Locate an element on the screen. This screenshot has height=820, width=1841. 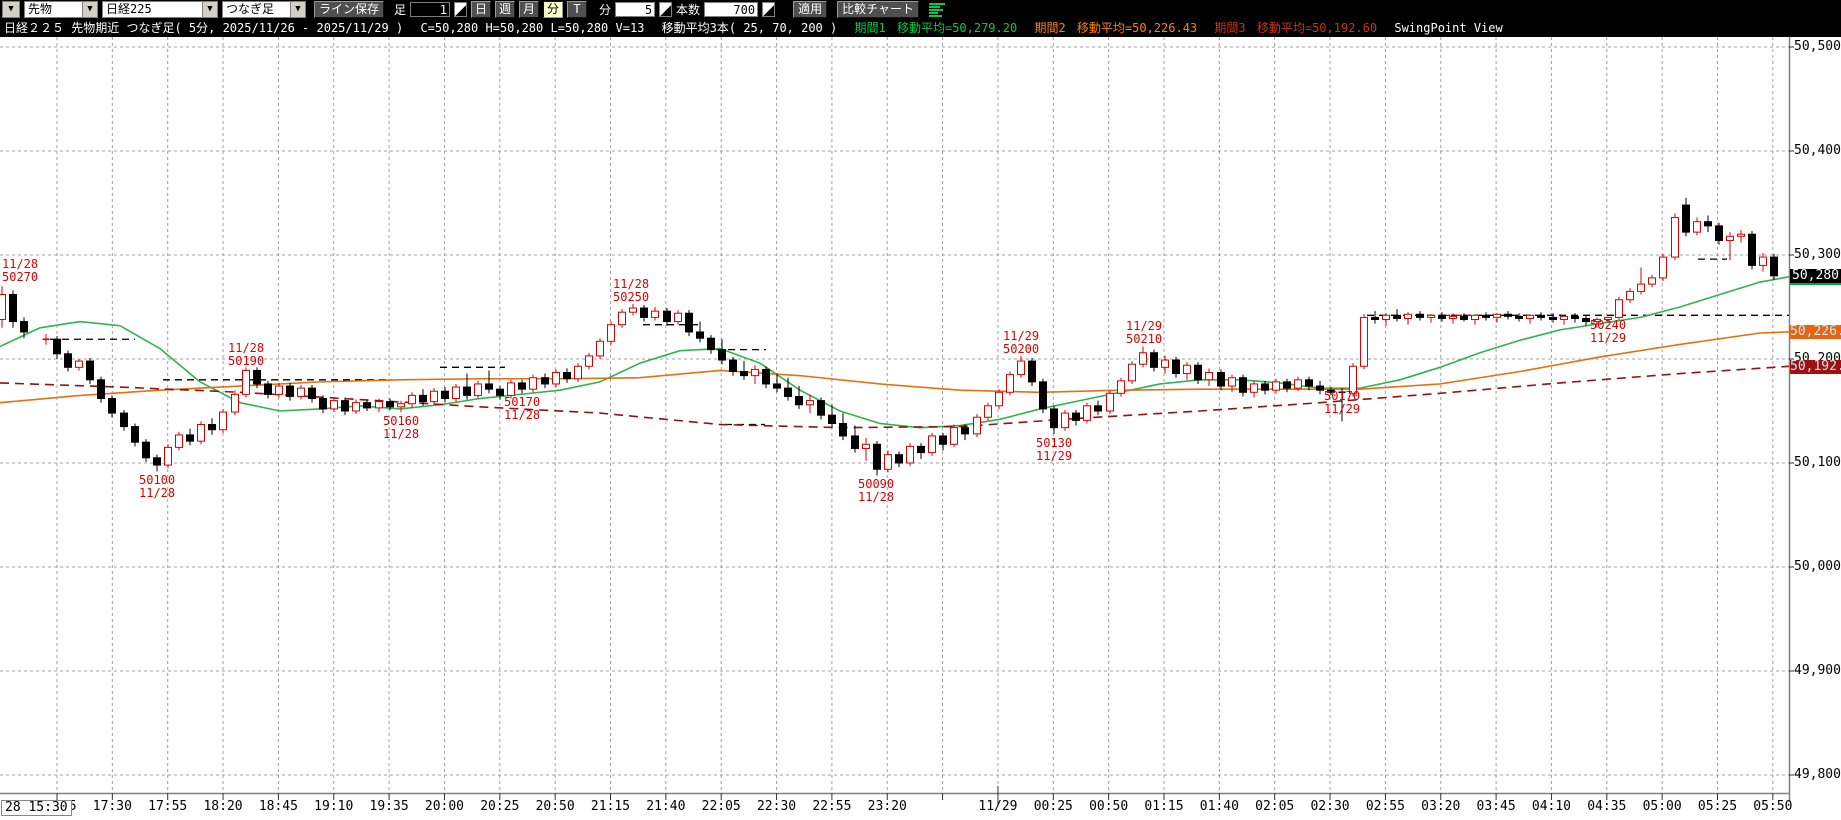
bar-label: 足 is located at coordinates (400, 10).